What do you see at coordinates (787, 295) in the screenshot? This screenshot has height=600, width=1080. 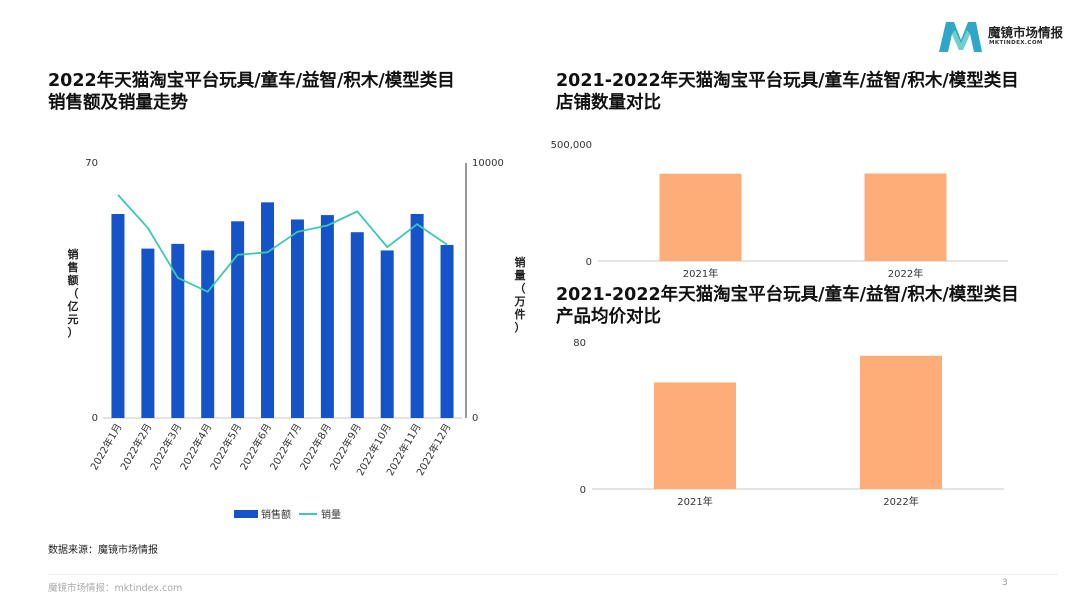 I see `avg-price-title-line1: 2021-2022年天猫淘宝平台玩具/童车/益智/积木/模型类目` at bounding box center [787, 295].